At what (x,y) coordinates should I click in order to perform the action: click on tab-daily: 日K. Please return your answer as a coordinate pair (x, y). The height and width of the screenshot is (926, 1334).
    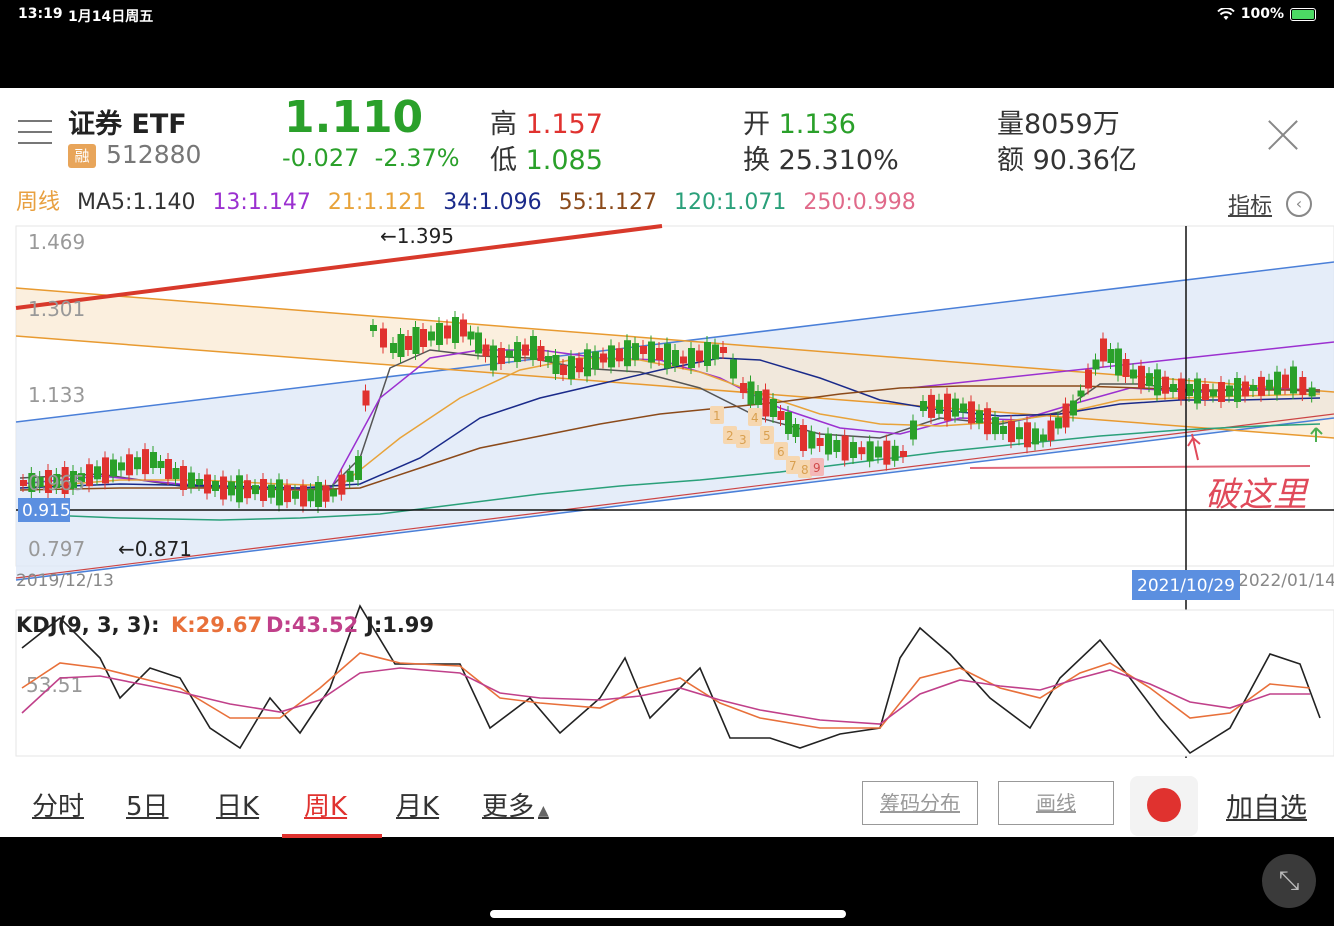
    Looking at the image, I should click on (238, 807).